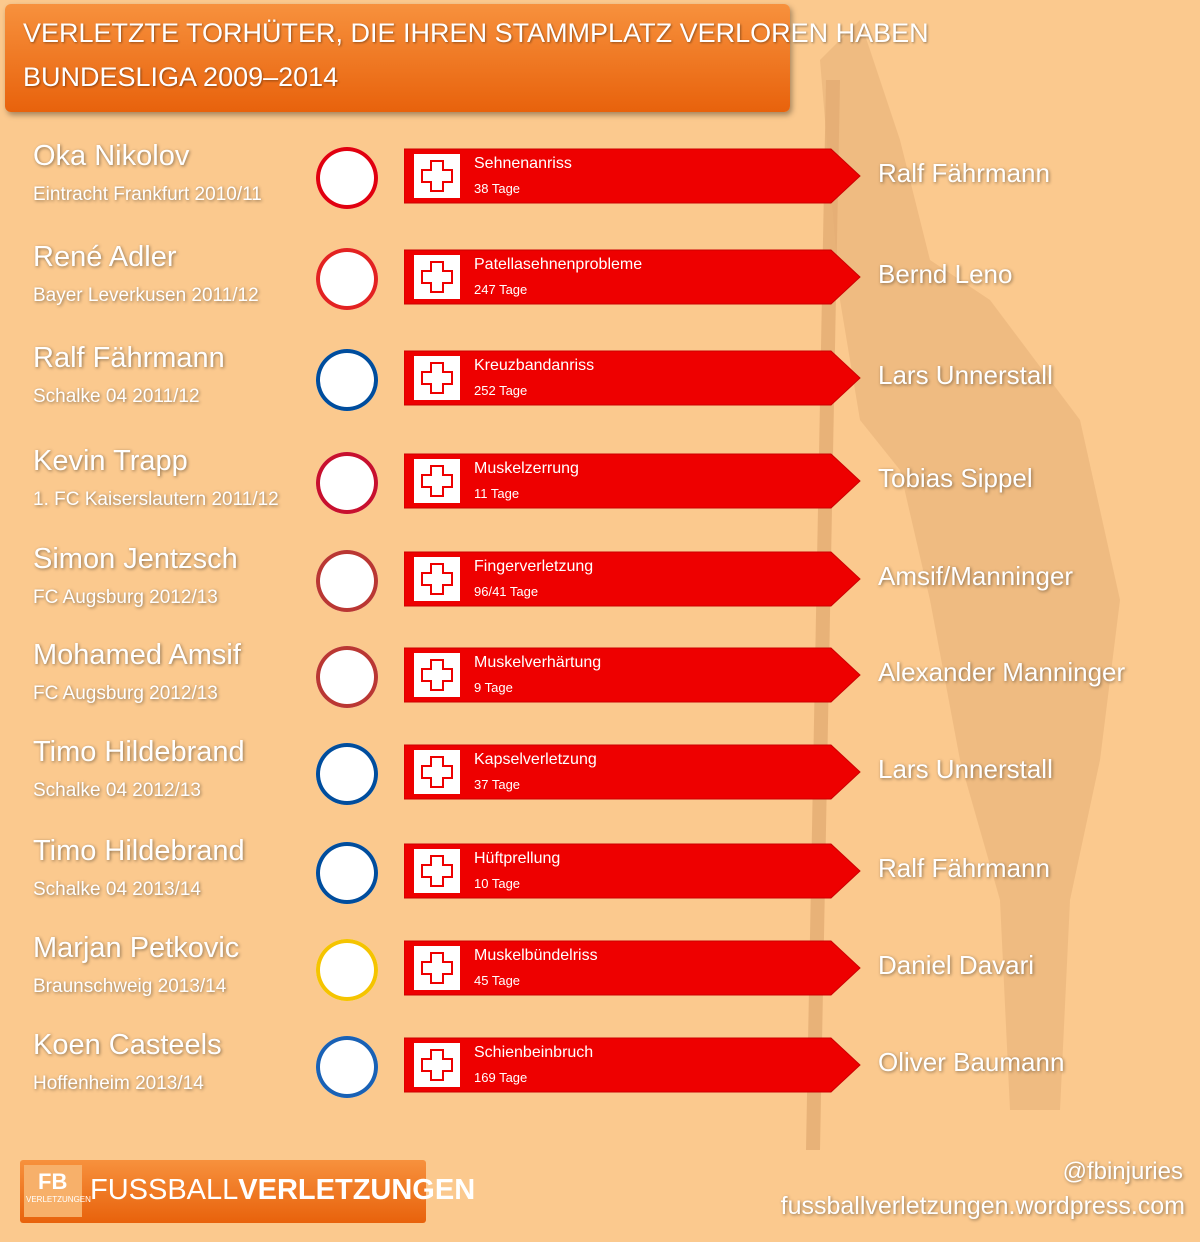  Describe the element at coordinates (506, 591) in the screenshot. I see `duration: 96/41 Tage` at that location.